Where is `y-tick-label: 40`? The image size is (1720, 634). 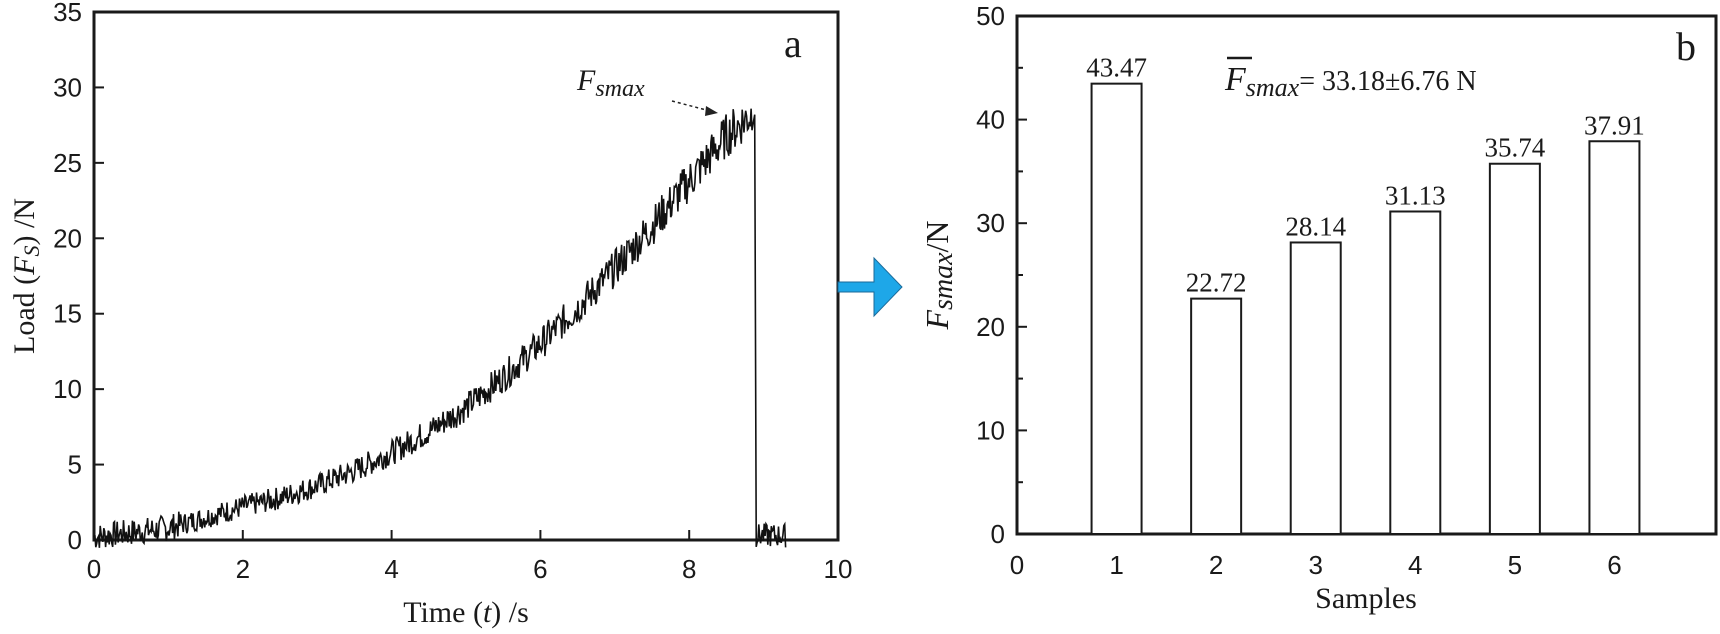 y-tick-label: 40 is located at coordinates (990, 120).